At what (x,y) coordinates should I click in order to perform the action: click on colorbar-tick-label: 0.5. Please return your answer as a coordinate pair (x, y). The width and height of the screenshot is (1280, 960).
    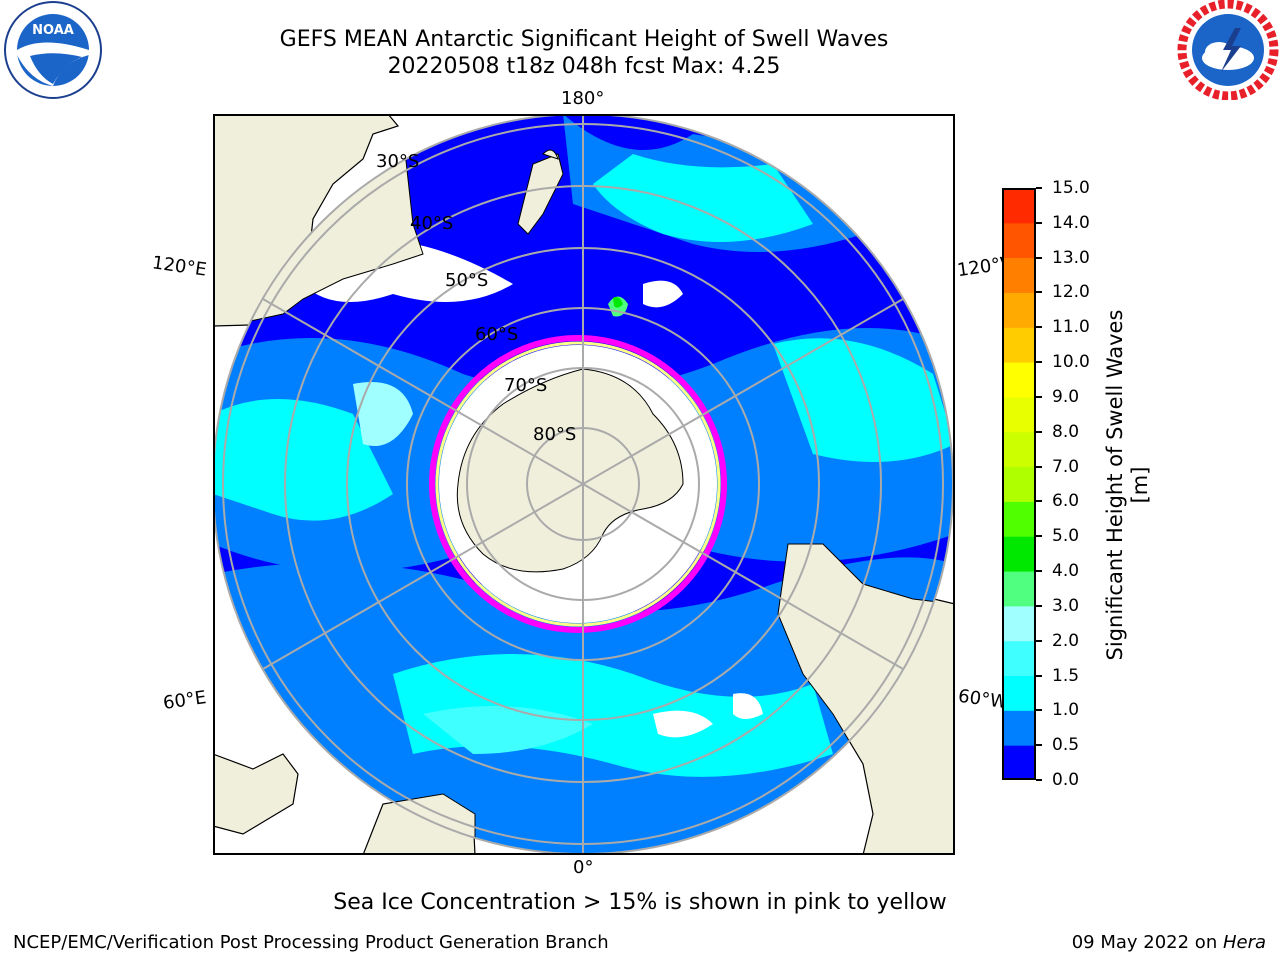
    Looking at the image, I should click on (1066, 745).